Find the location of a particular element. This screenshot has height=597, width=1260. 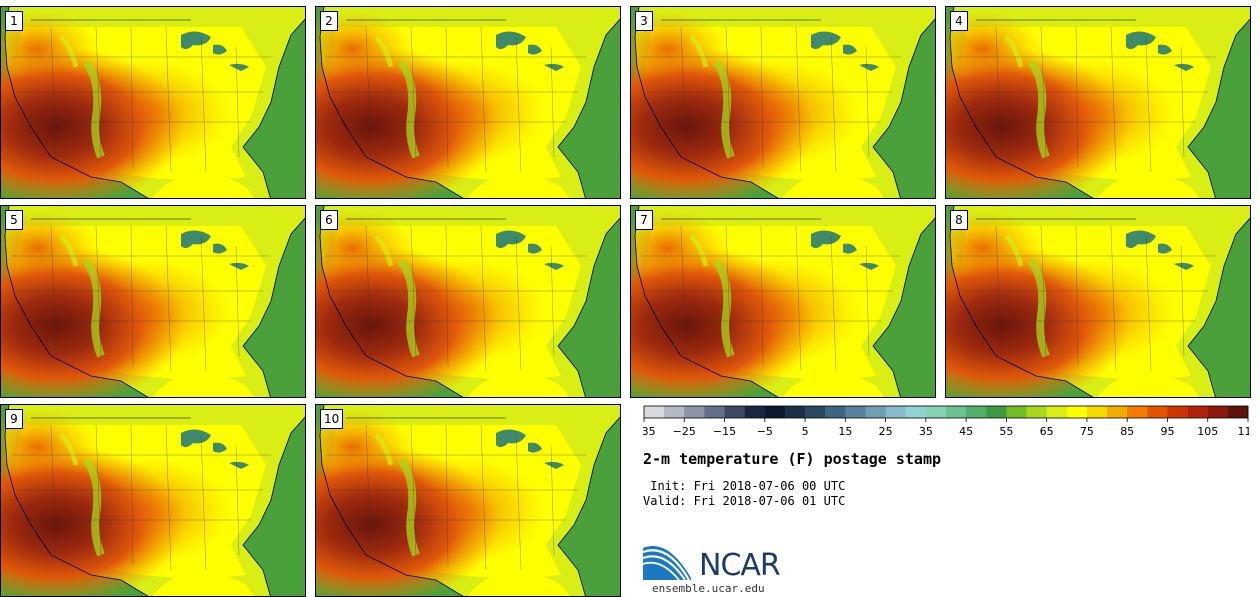

ensemble-member-map: 3 is located at coordinates (783, 102).